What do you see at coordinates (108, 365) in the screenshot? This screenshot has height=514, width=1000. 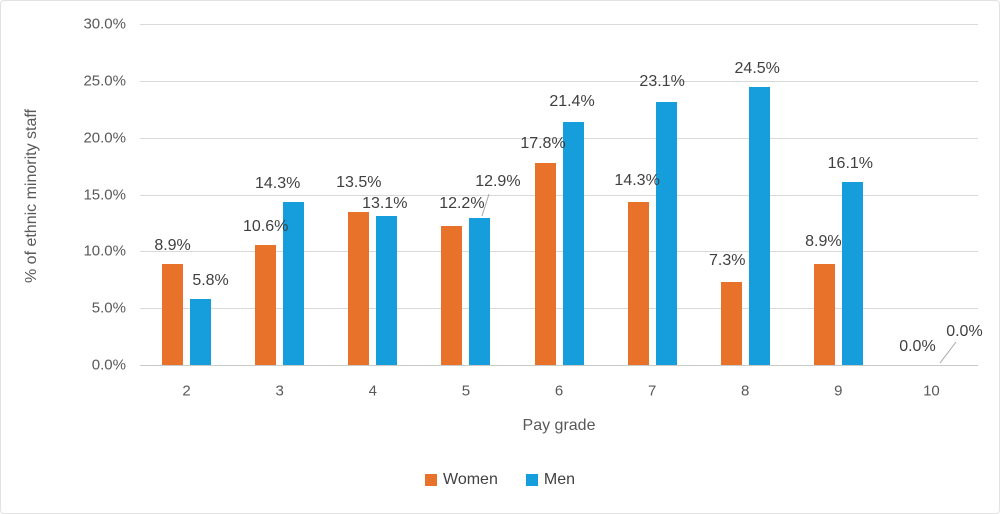 I see `y-tick-label: 0.0%` at bounding box center [108, 365].